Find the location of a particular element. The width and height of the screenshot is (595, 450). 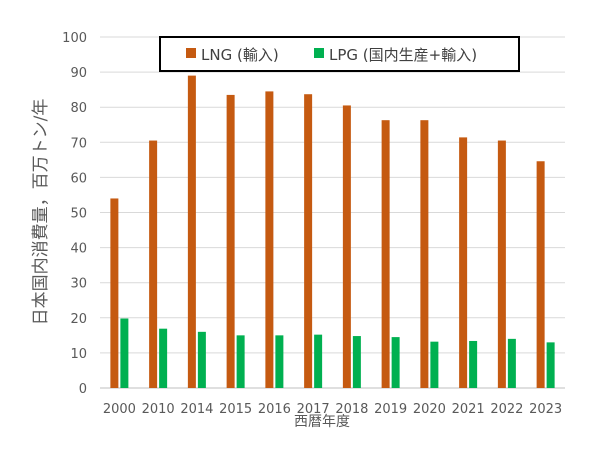

y-tick-label: 50 is located at coordinates (78, 214).